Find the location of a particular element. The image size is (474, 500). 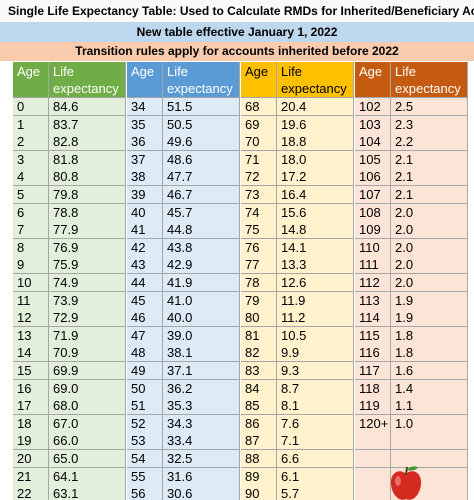

age-cell: 113 is located at coordinates (373, 300).